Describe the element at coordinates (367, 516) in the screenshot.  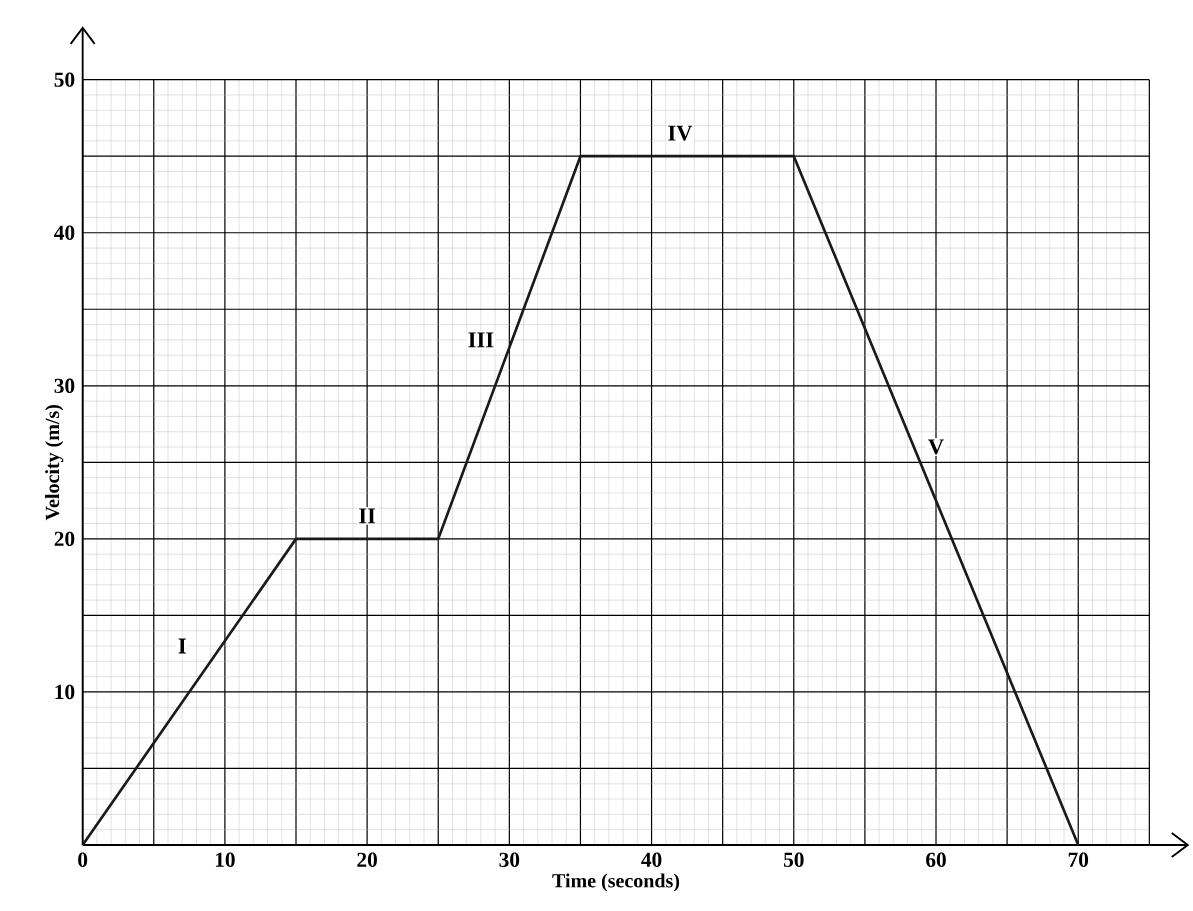
I see `annotation: II` at that location.